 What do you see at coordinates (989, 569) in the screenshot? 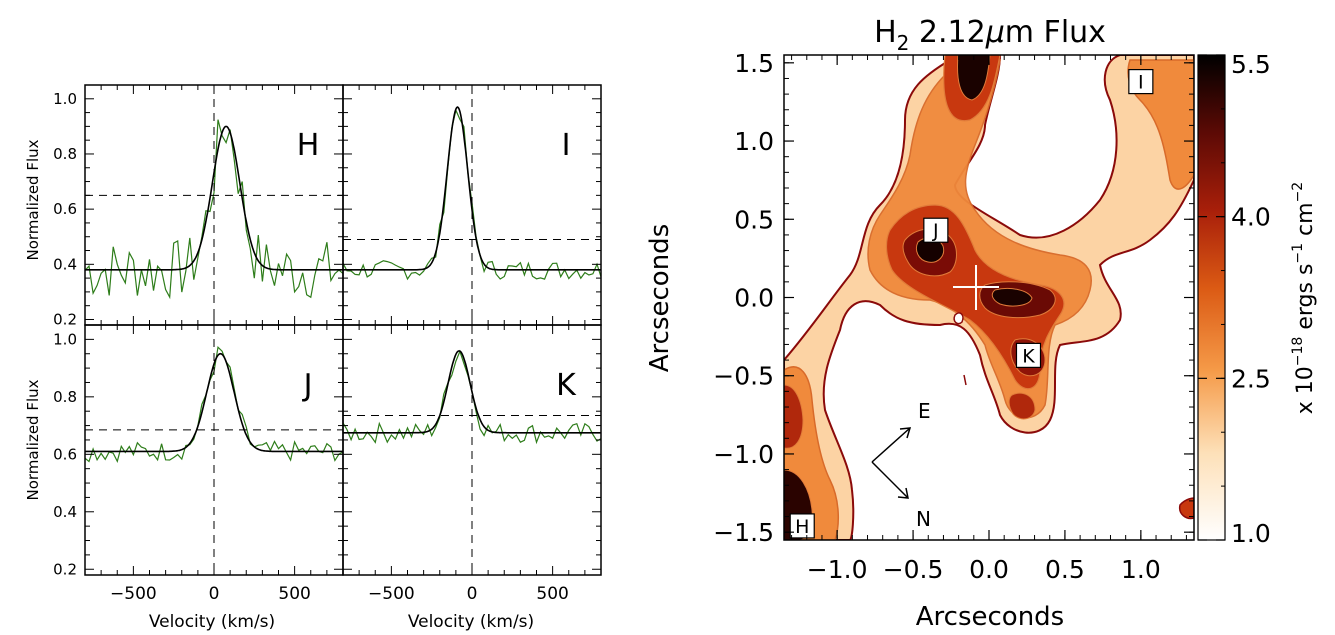
I see `map-x-tick-label: 0.0` at bounding box center [989, 569].